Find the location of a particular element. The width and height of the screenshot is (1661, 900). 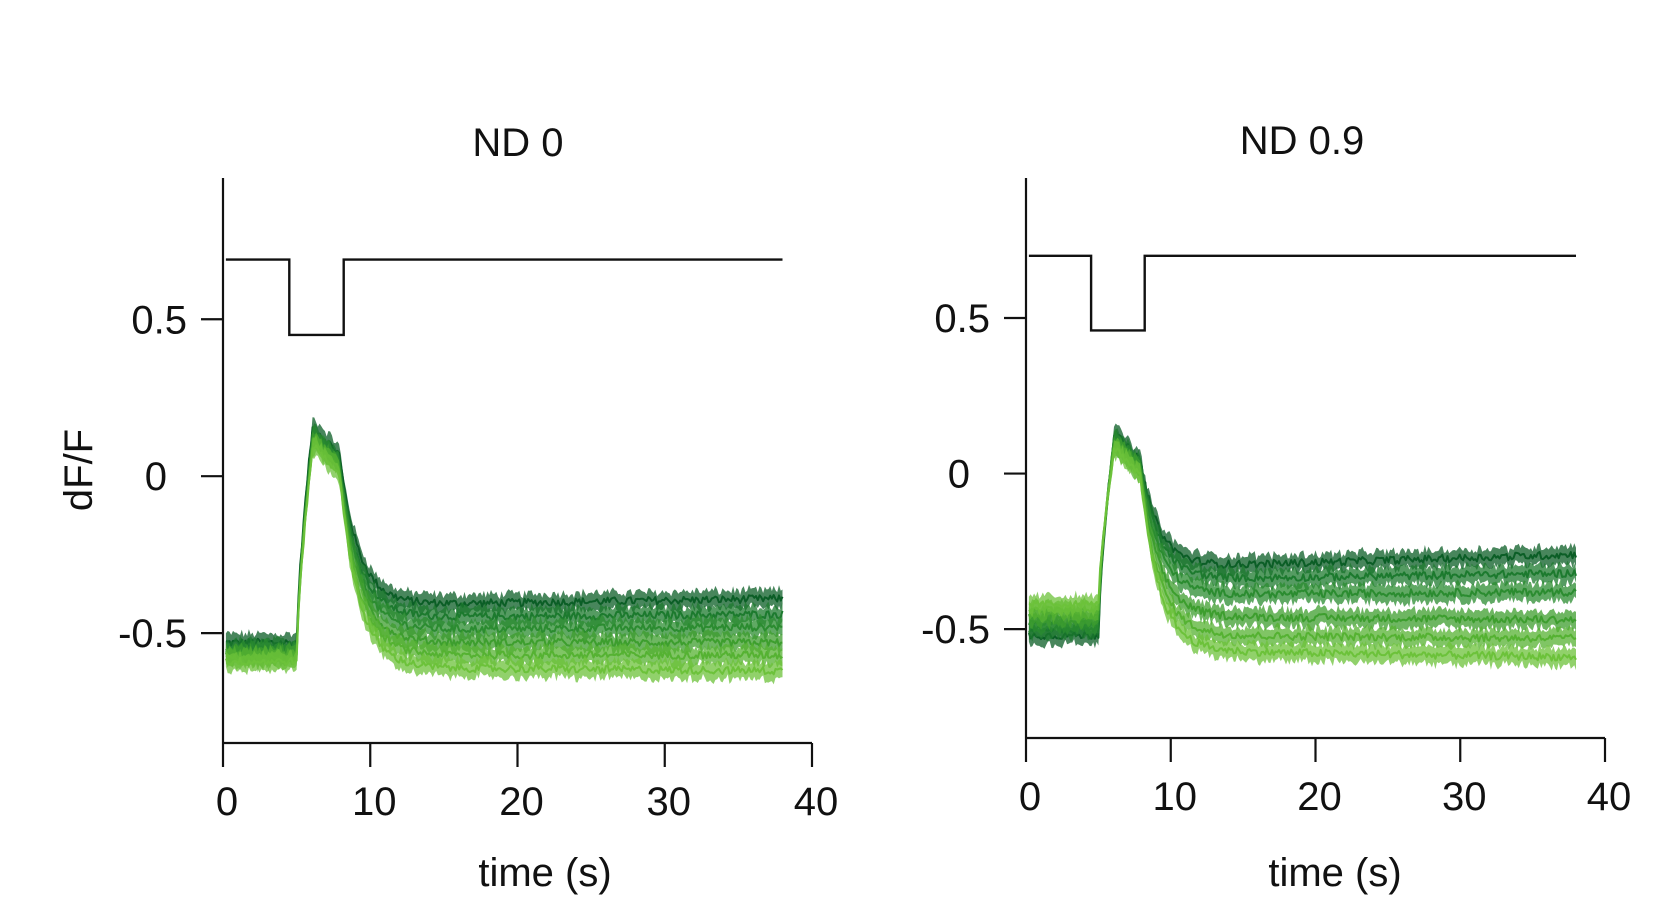

y-axis-label: dF/F is located at coordinates (79, 470).